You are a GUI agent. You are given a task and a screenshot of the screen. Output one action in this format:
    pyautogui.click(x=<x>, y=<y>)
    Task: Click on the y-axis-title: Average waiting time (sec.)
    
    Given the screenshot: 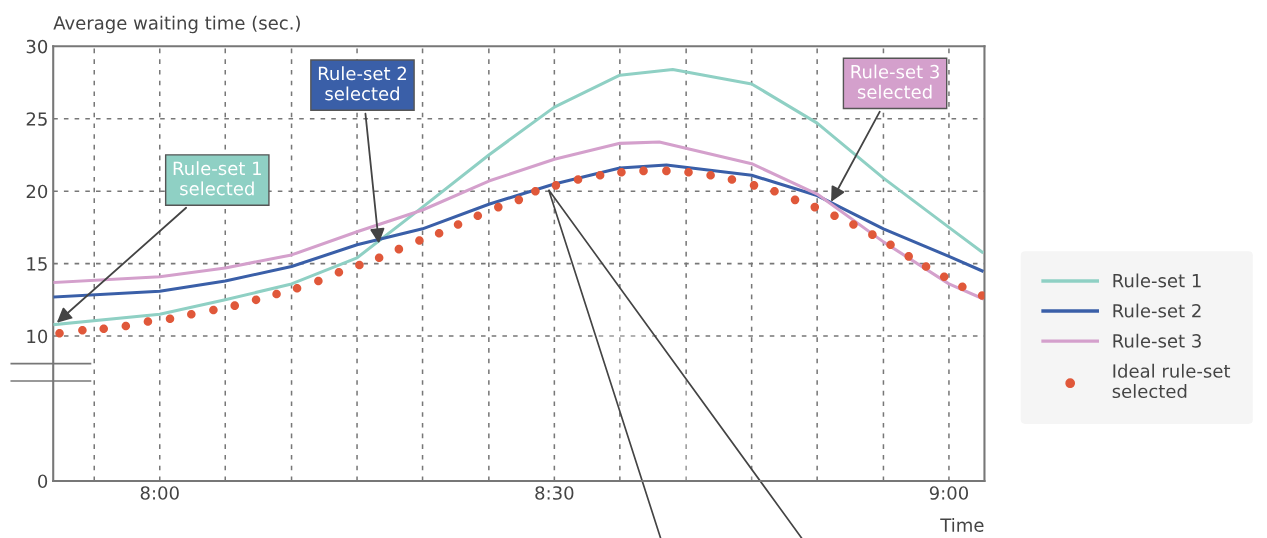 What is the action you would take?
    pyautogui.click(x=176, y=24)
    